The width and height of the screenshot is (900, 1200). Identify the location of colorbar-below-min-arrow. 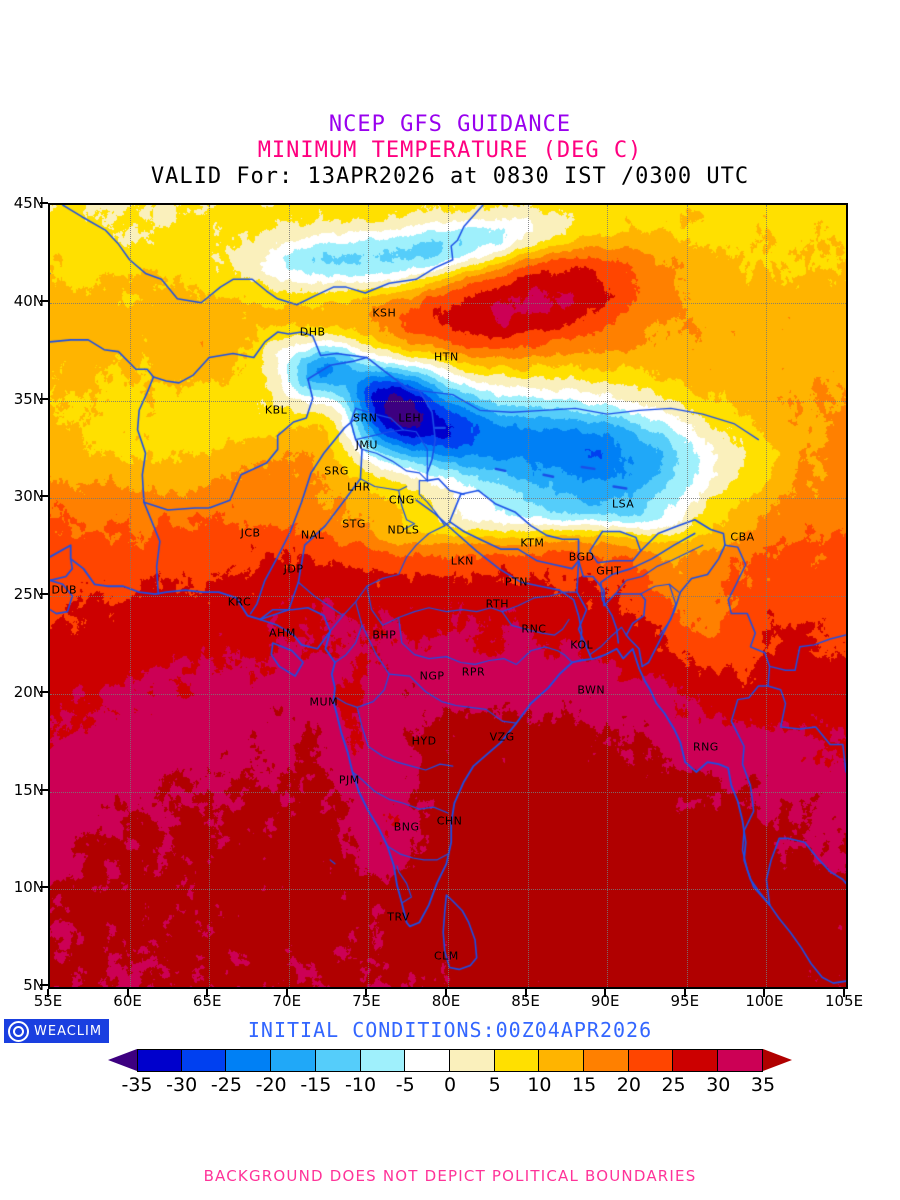
(122, 1060).